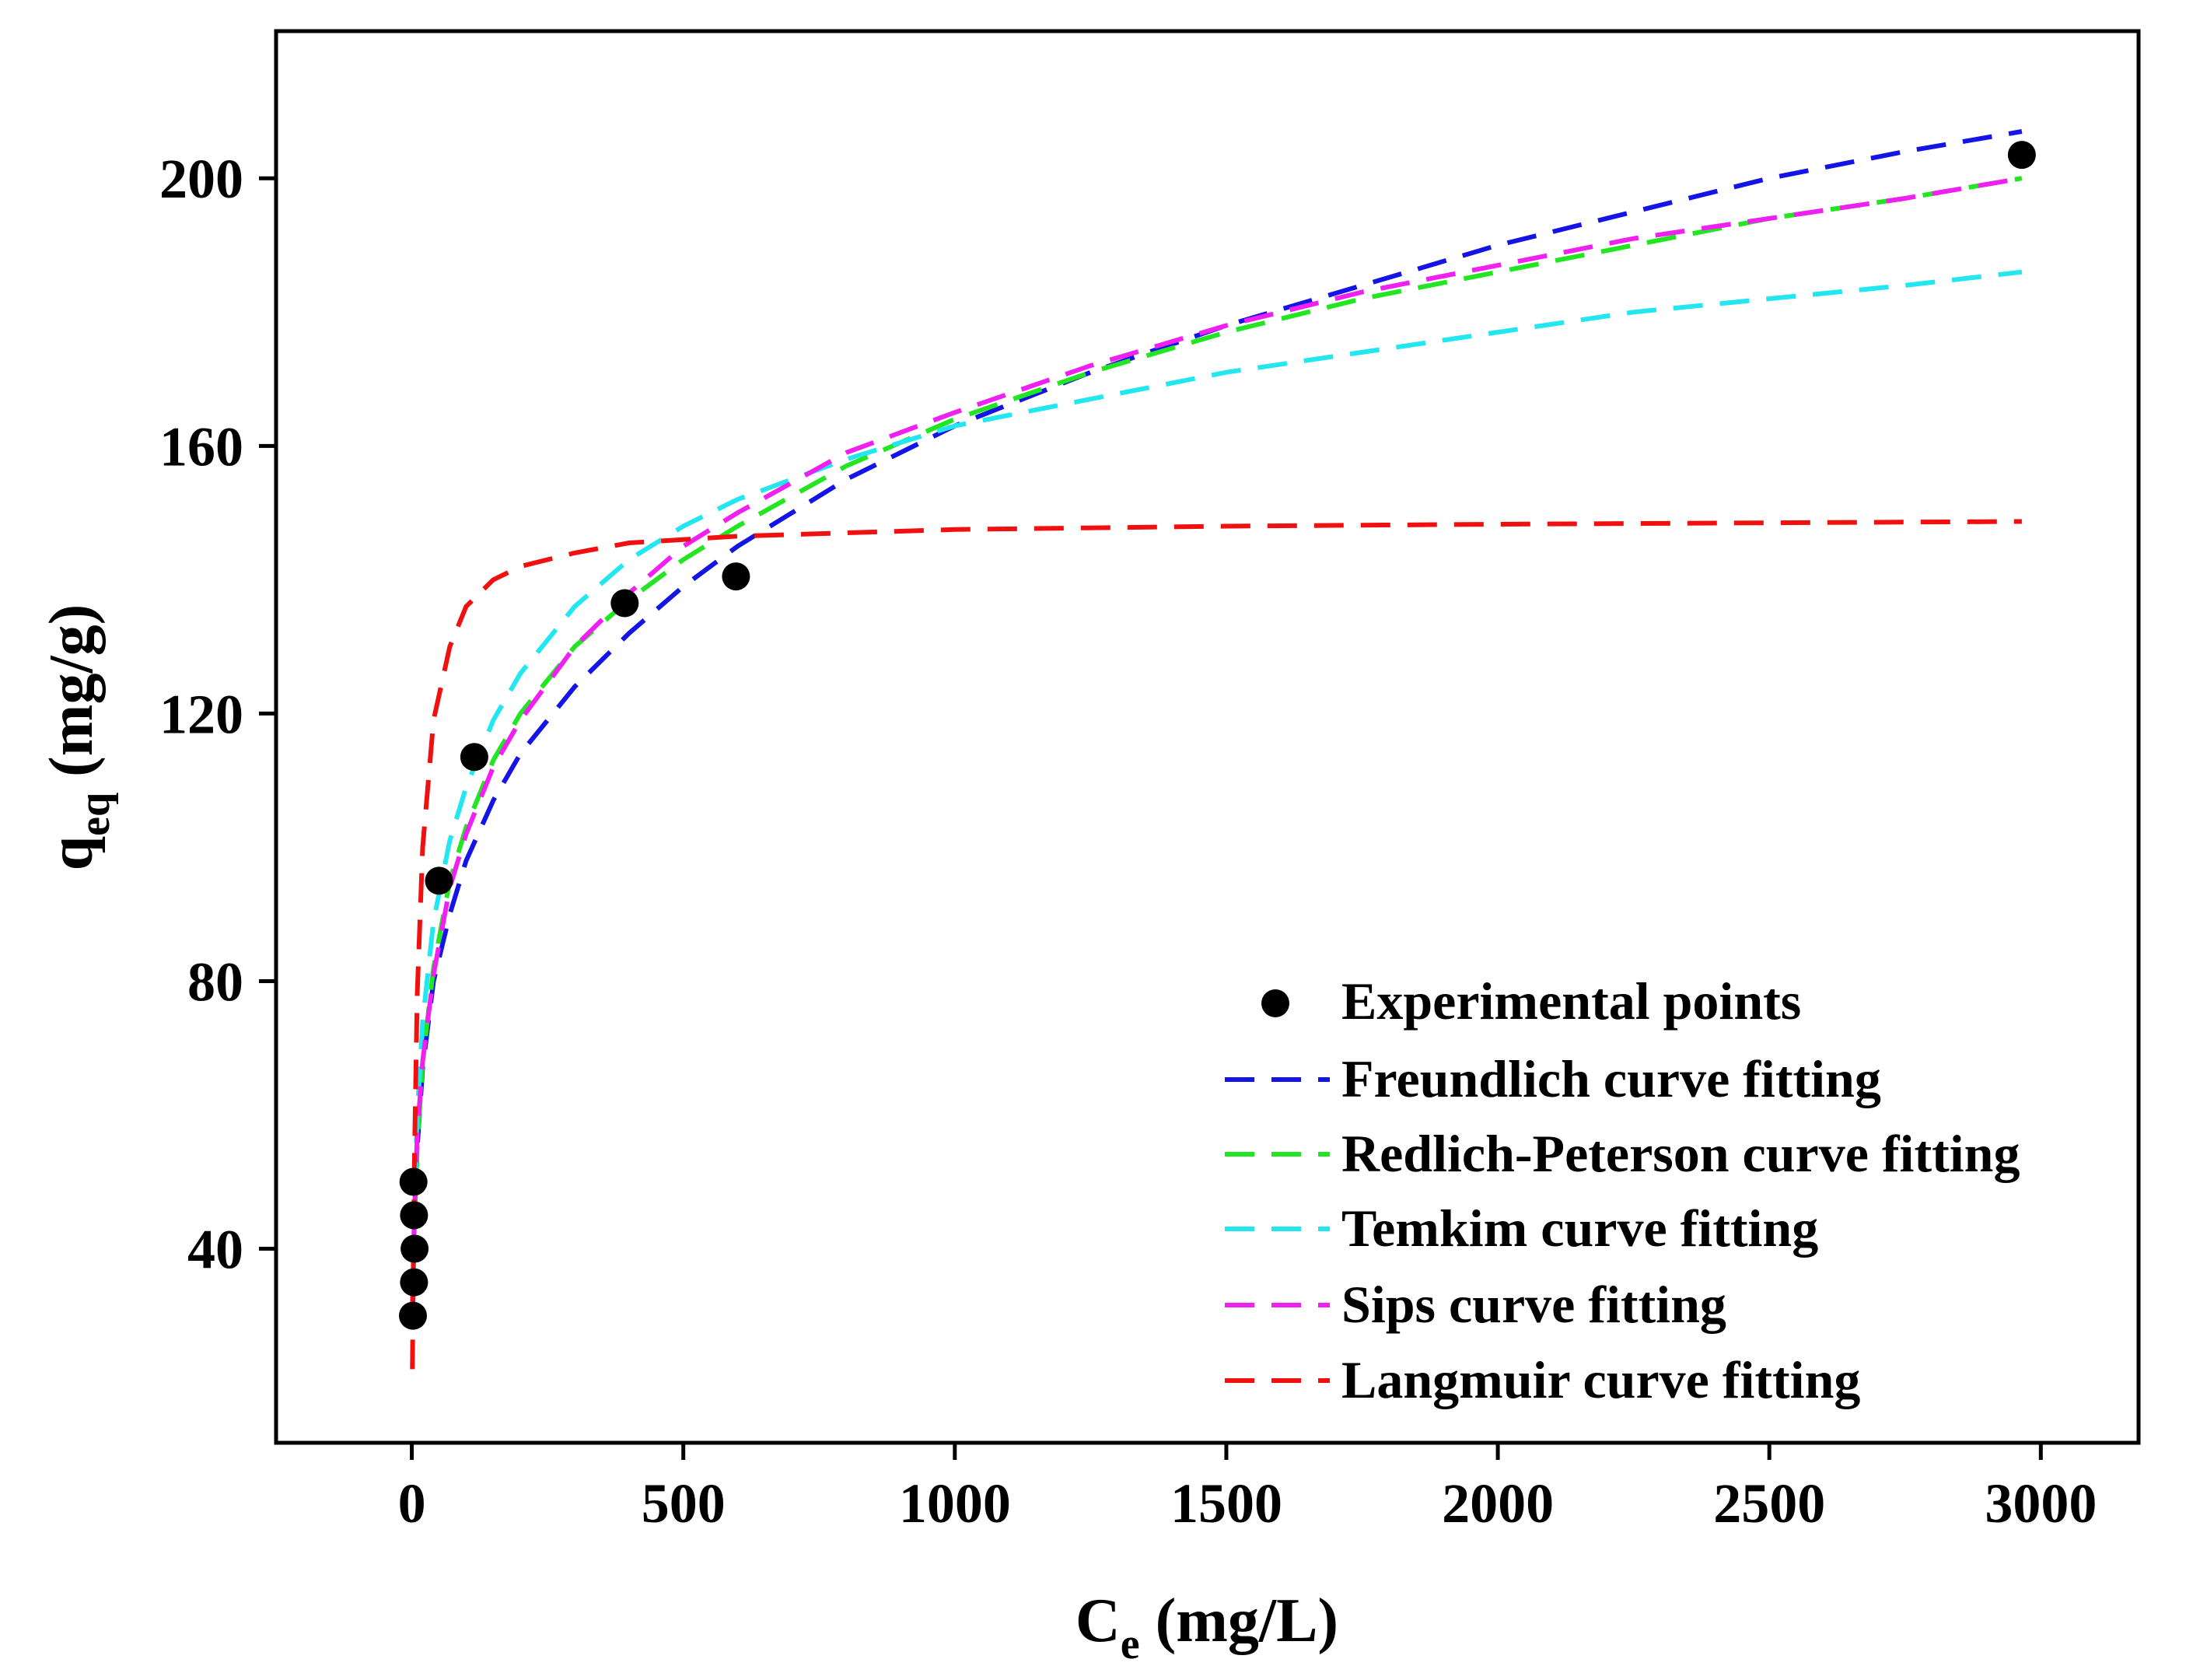  I want to click on legend-label-langmuir: Langmuir curve fitting, so click(1600, 1380).